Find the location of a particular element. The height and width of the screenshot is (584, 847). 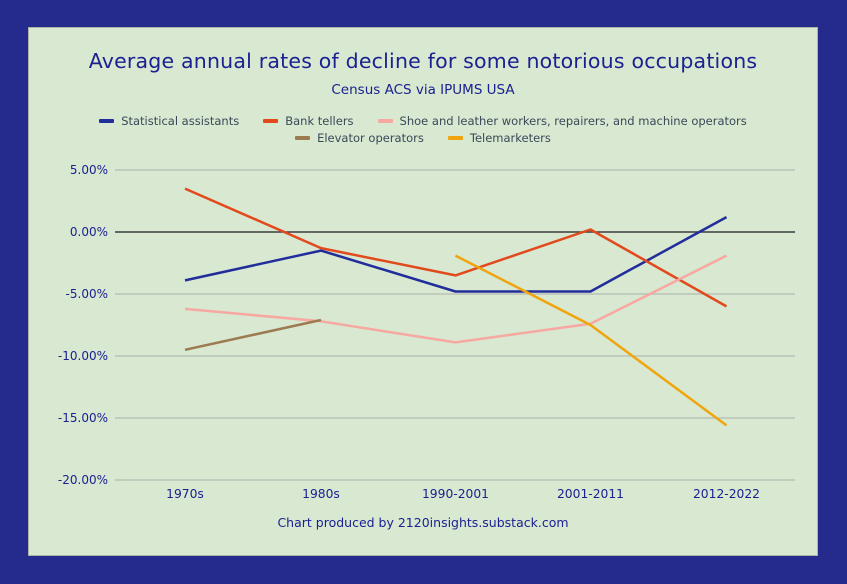

series-line-elevator-operators is located at coordinates (253, 335).